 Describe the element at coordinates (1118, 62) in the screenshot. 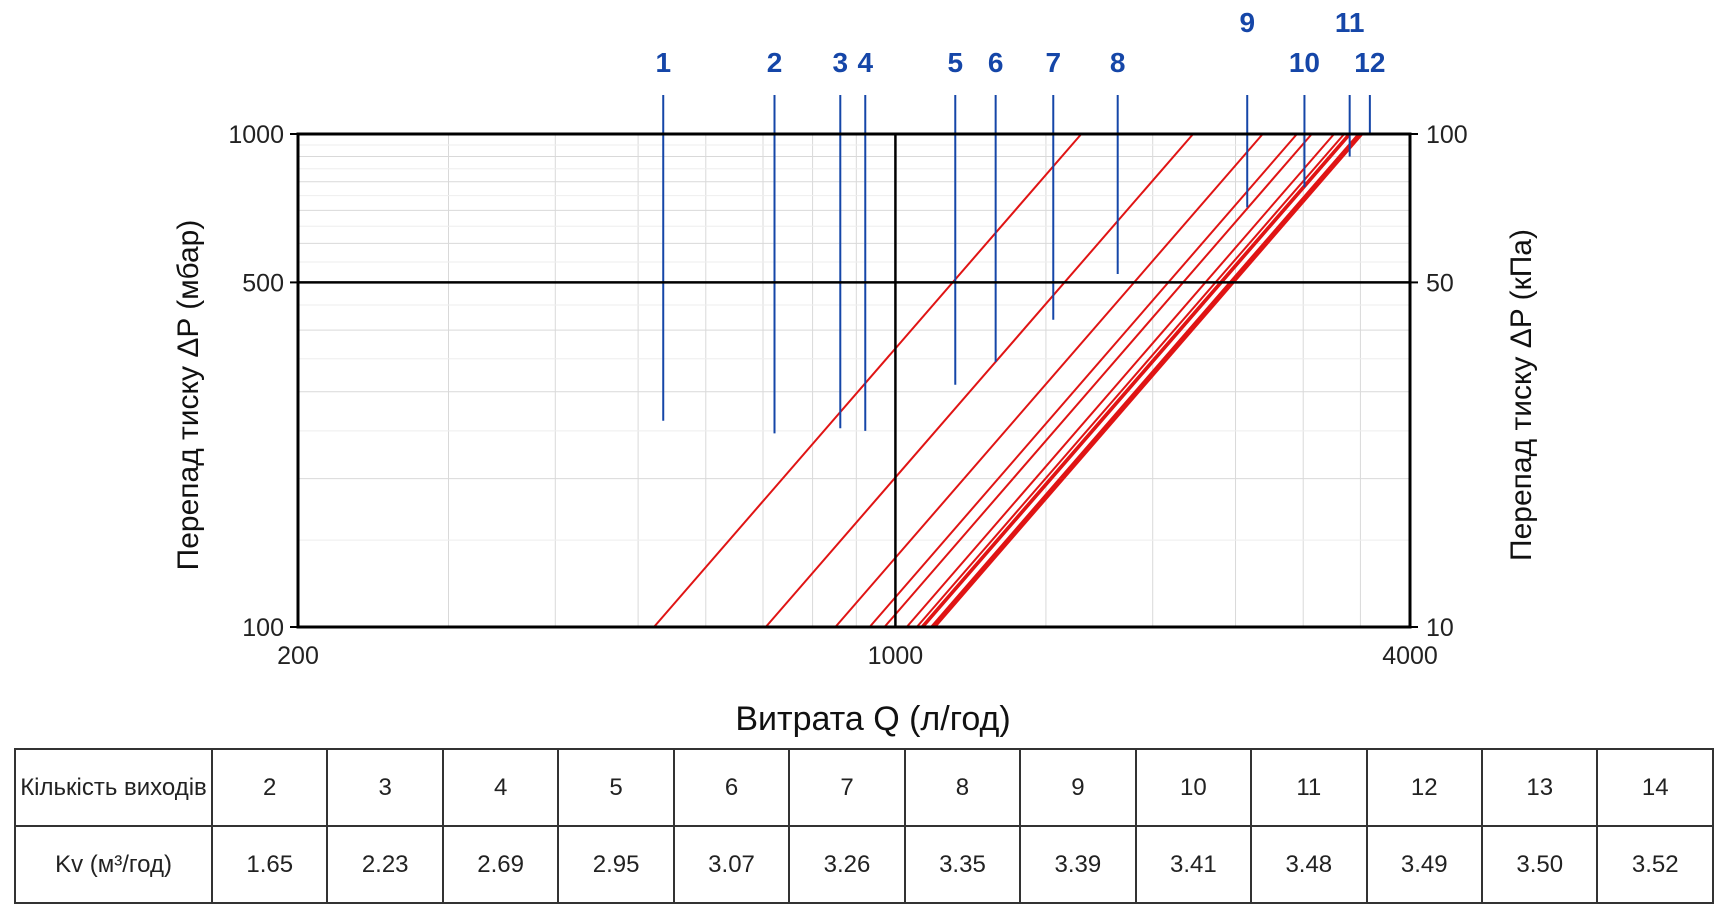

I see `outlet-marker-label: 8` at that location.